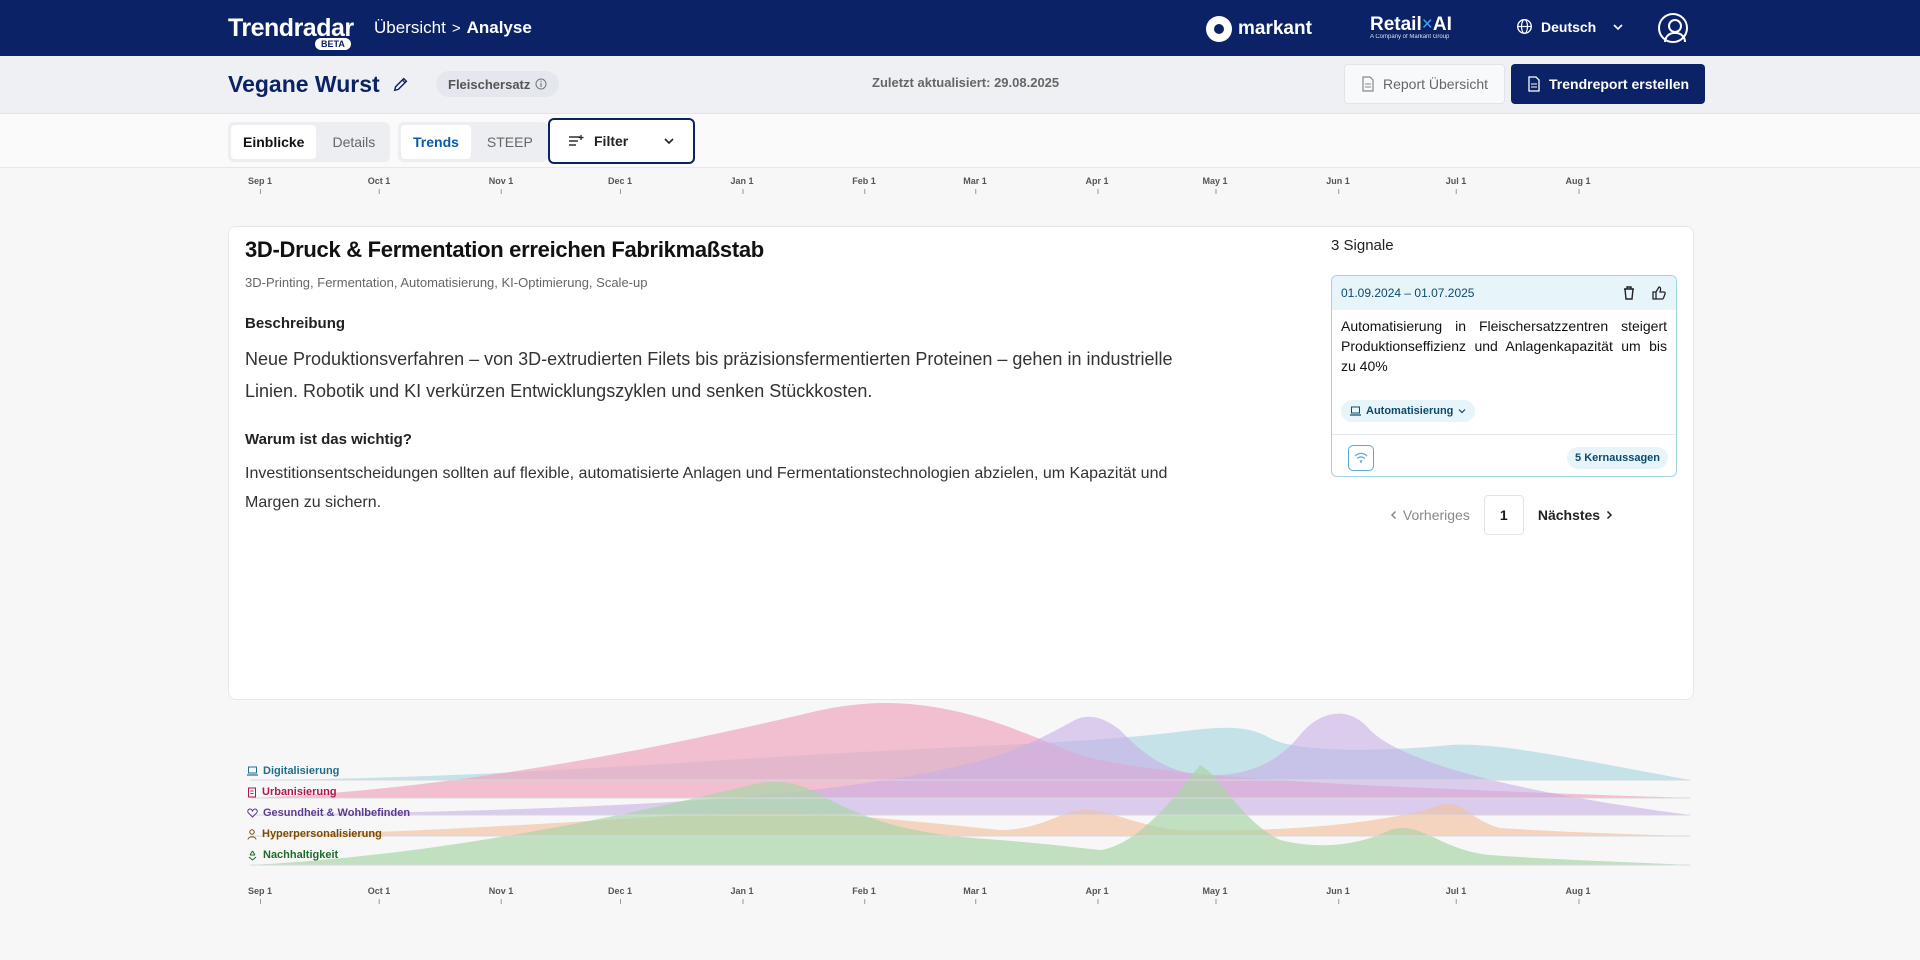 The image size is (1920, 960). What do you see at coordinates (252, 792) in the screenshot?
I see `building-icon` at bounding box center [252, 792].